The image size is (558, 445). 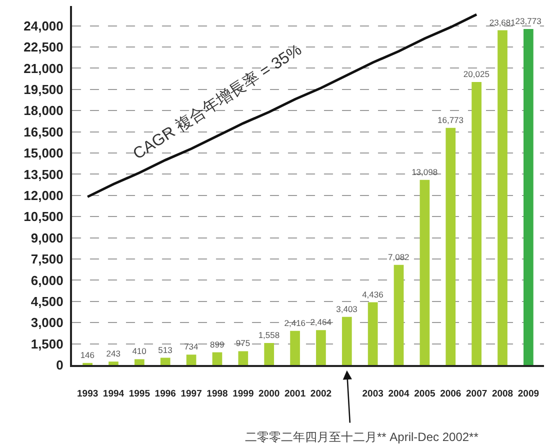 I want to click on data-label: 7,082, so click(x=399, y=257).